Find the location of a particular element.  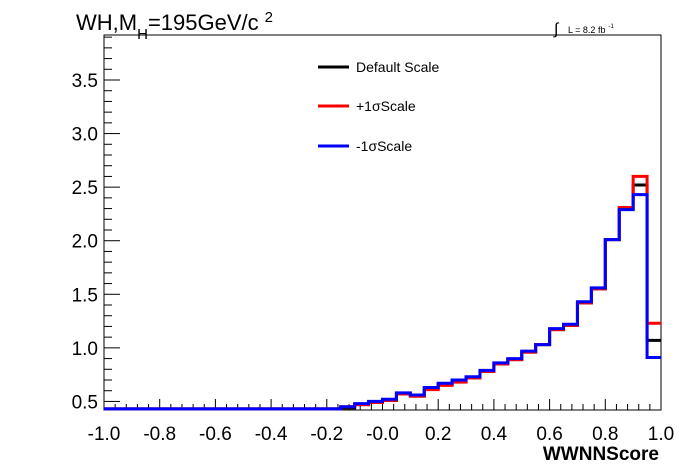

legend: Default Scale +1σScale -1σScale is located at coordinates (378, 106).